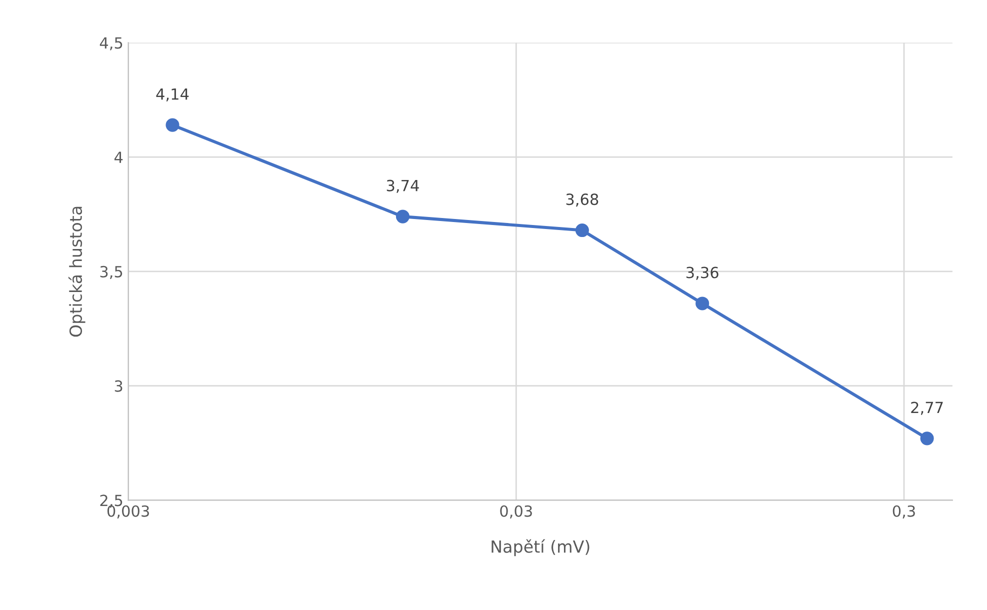  Describe the element at coordinates (172, 95) in the screenshot. I see `data-label: 4,14` at that location.